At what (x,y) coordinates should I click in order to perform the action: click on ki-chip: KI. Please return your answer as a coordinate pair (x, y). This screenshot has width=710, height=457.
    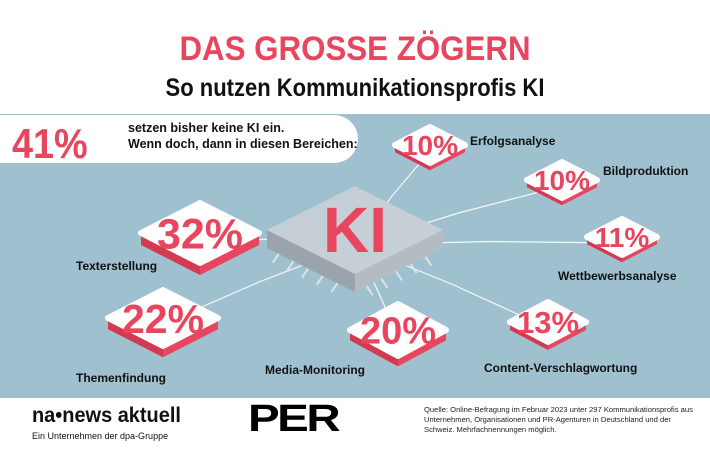
    Looking at the image, I should click on (355, 241).